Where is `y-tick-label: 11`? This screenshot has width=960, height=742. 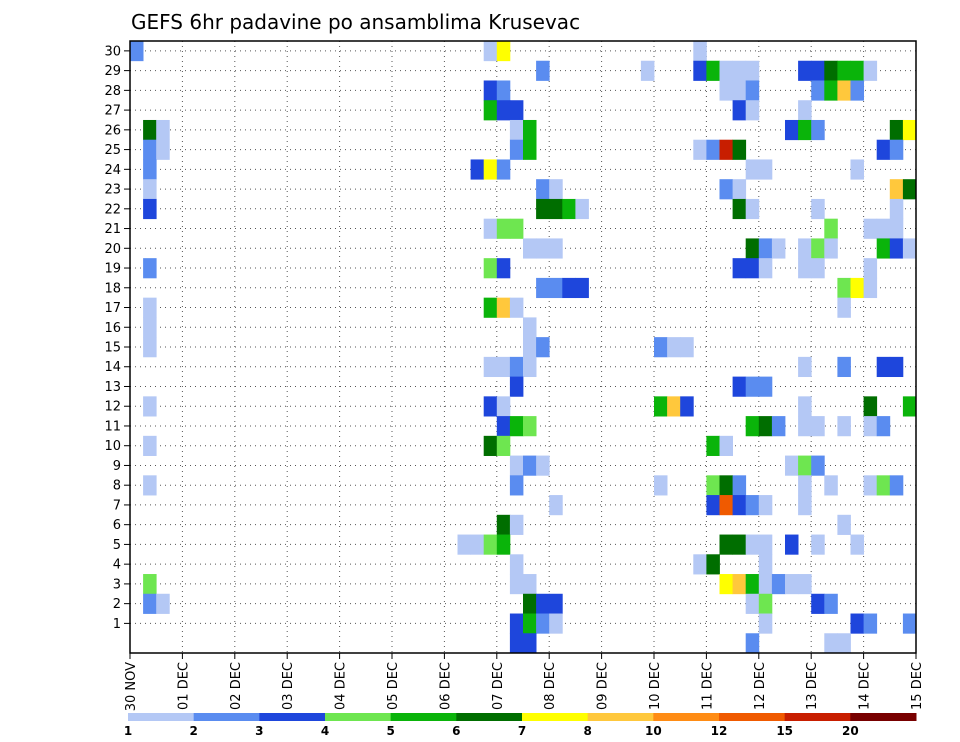
y-tick-label: 11 is located at coordinates (112, 426).